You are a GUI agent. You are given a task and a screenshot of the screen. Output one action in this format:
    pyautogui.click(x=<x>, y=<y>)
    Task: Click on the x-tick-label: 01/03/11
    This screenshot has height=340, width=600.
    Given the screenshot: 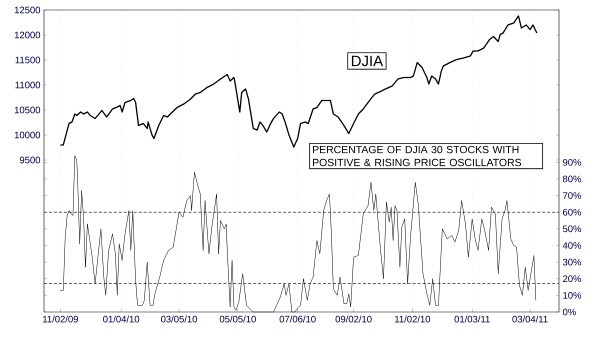 What is the action you would take?
    pyautogui.click(x=472, y=319)
    